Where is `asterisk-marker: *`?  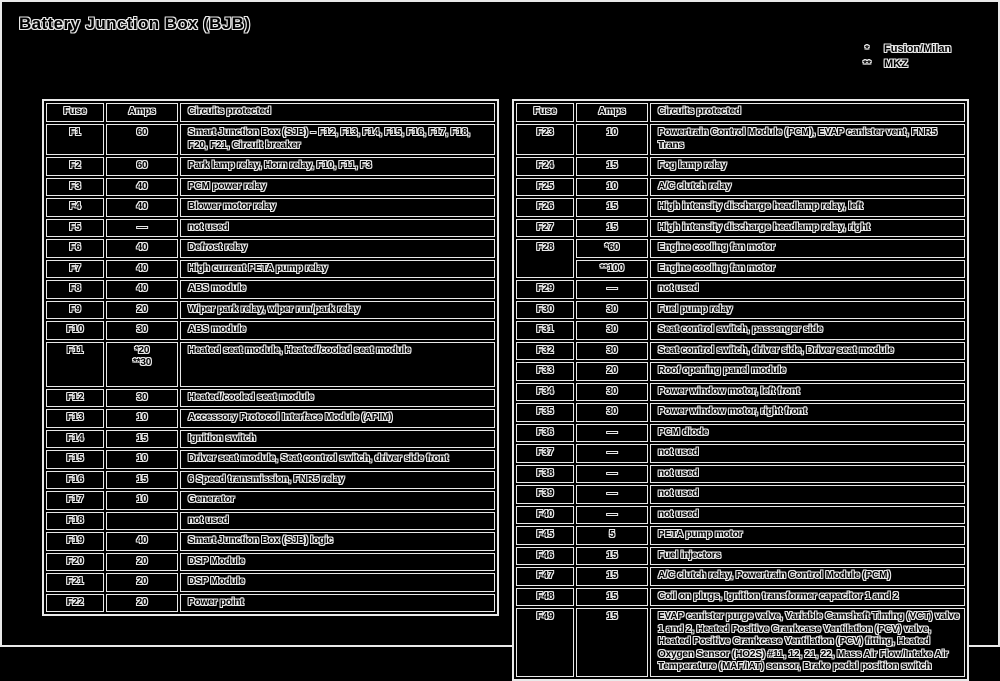
asterisk-marker: * is located at coordinates (867, 49).